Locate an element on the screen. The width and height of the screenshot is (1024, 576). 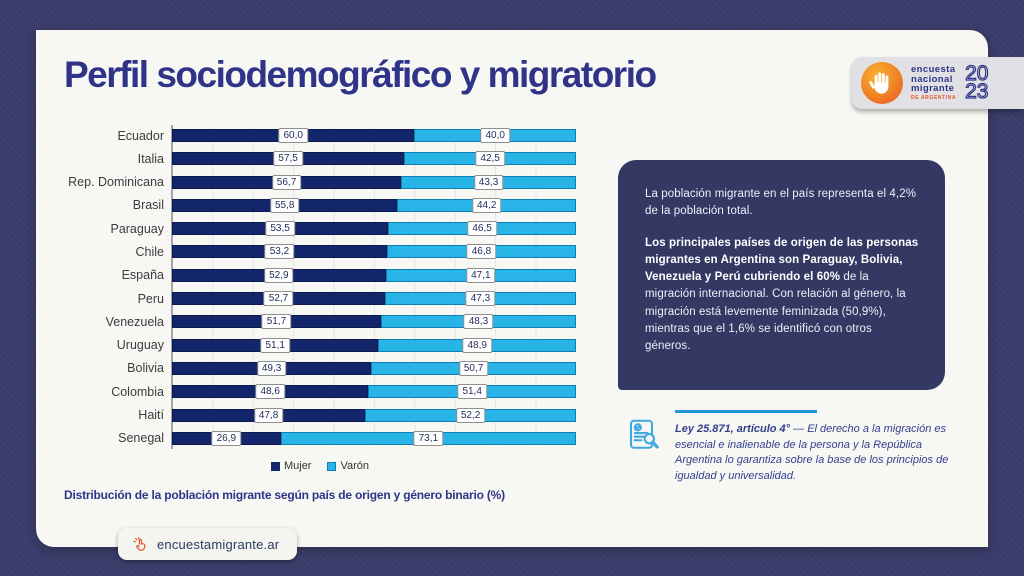
value-chip-mujer: 60,0 is located at coordinates (293, 135).